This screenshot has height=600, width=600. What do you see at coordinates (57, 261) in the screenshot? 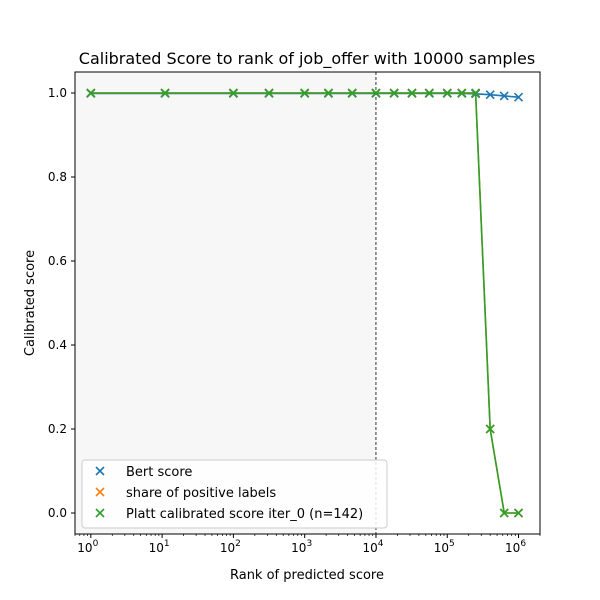
I see `y-tick-label: 0.6` at bounding box center [57, 261].